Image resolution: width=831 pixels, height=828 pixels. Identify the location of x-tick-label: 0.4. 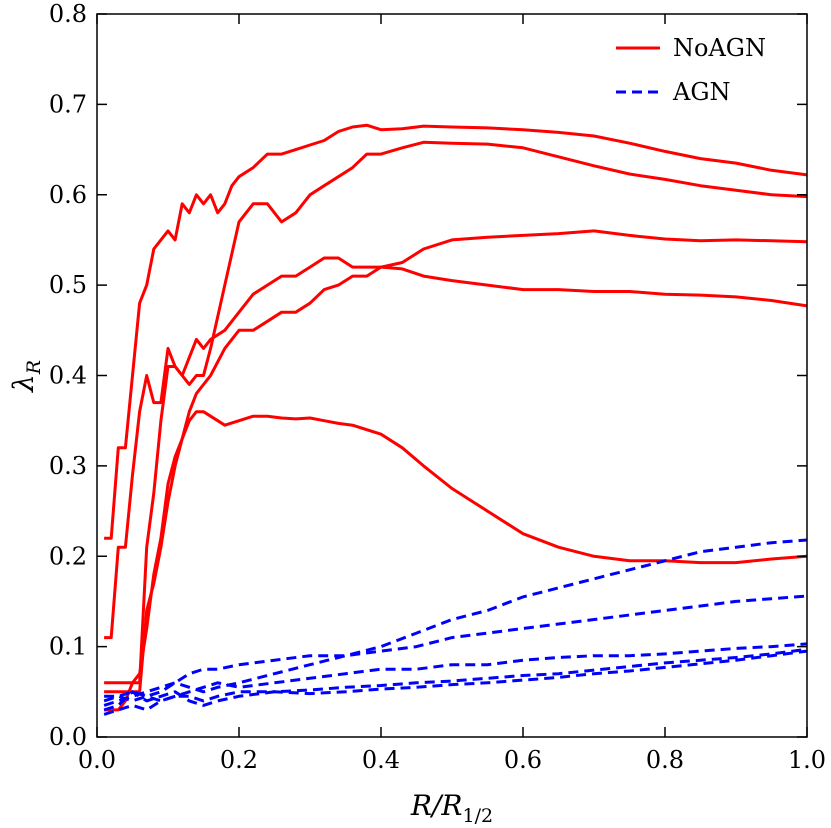
(381, 760).